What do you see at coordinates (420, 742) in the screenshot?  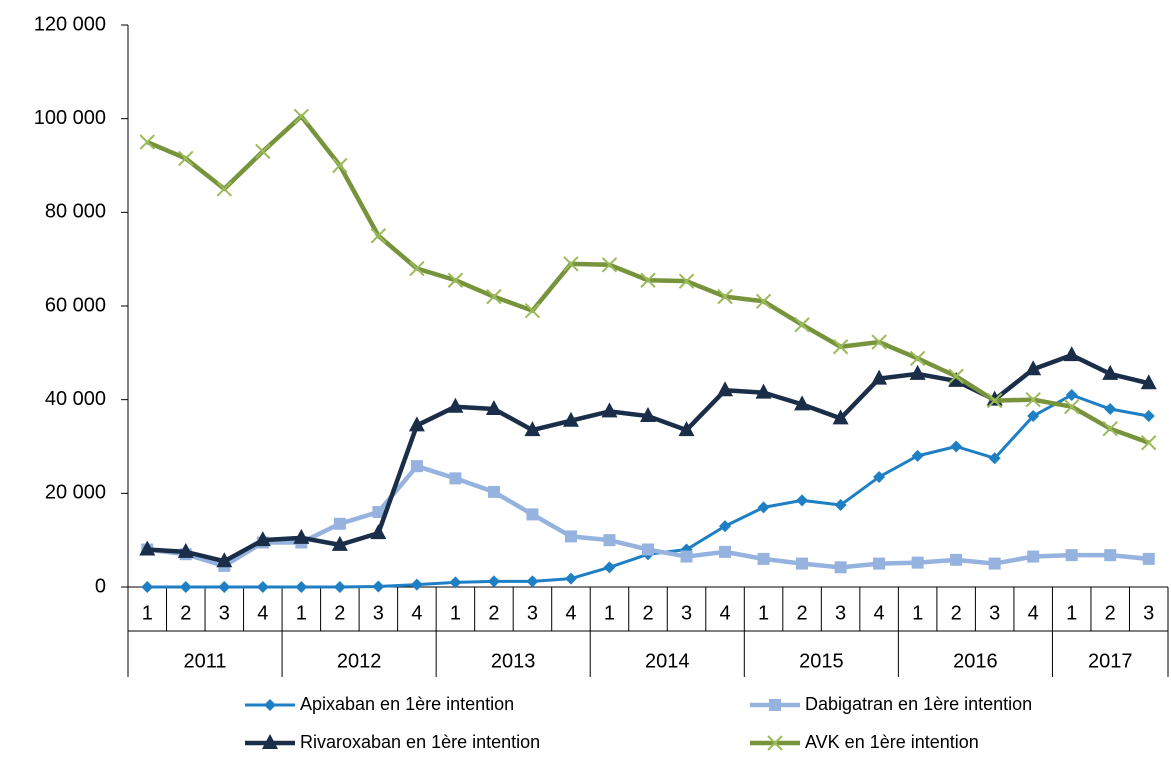 I see `legend-label: Rivaroxaban en 1ère intention` at bounding box center [420, 742].